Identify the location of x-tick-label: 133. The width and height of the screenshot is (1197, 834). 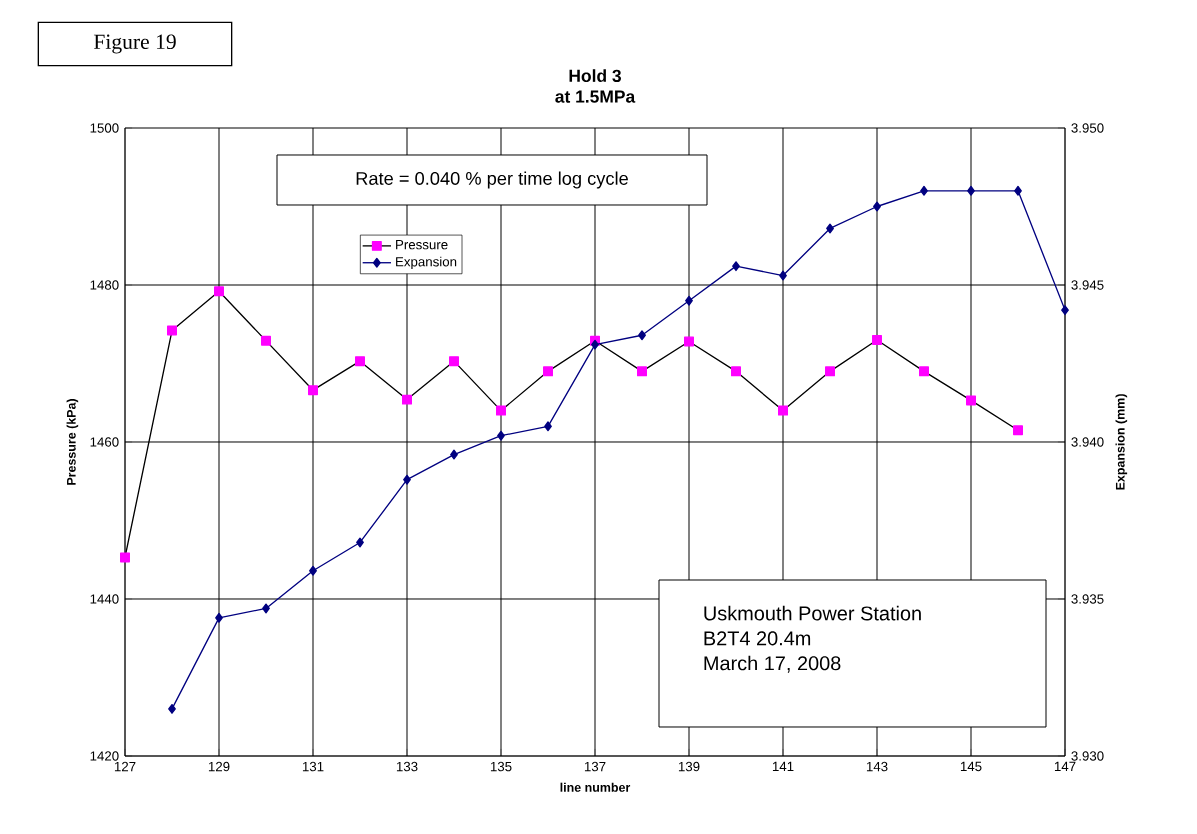
(407, 766).